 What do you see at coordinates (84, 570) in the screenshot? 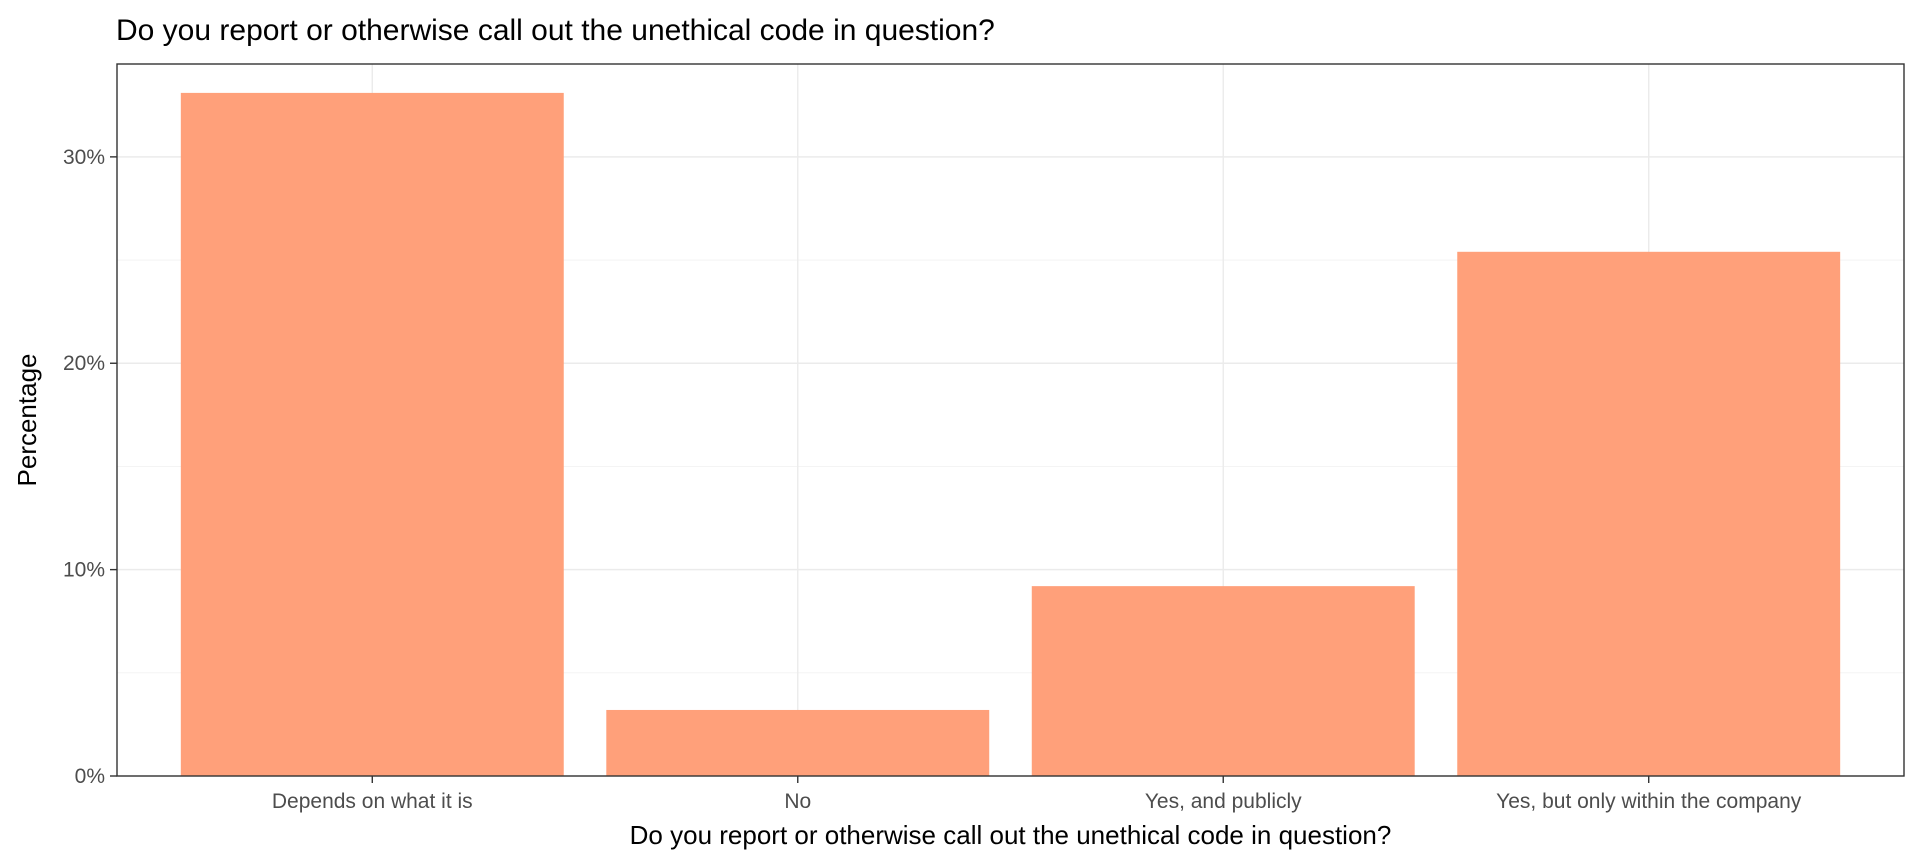
I see `y-tick-label: 10%` at bounding box center [84, 570].